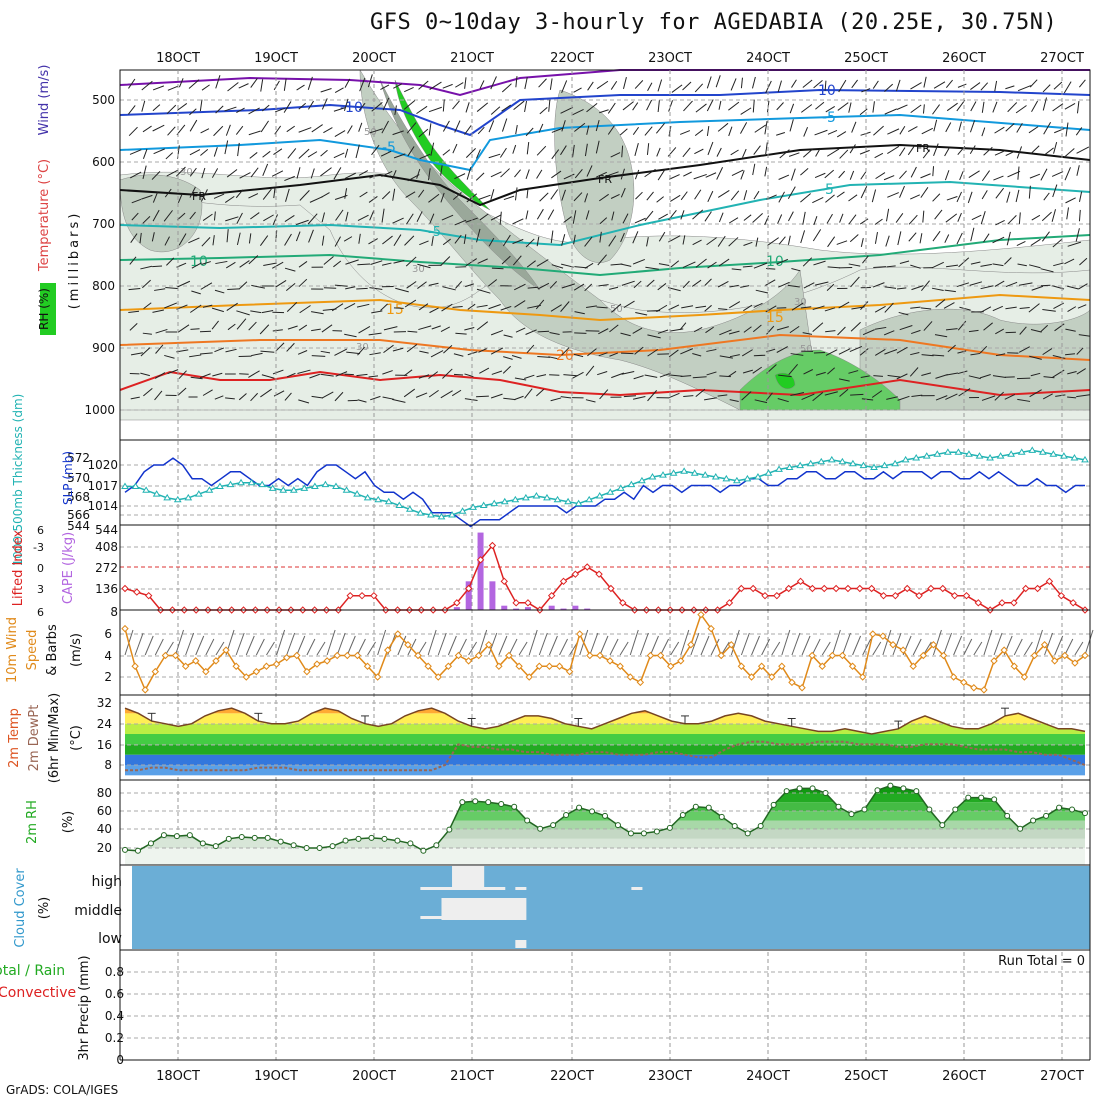 The image size is (1100, 1100). What do you see at coordinates (44, 215) in the screenshot?
I see `temperature-axis-label: Temperature (°C)` at bounding box center [44, 215].